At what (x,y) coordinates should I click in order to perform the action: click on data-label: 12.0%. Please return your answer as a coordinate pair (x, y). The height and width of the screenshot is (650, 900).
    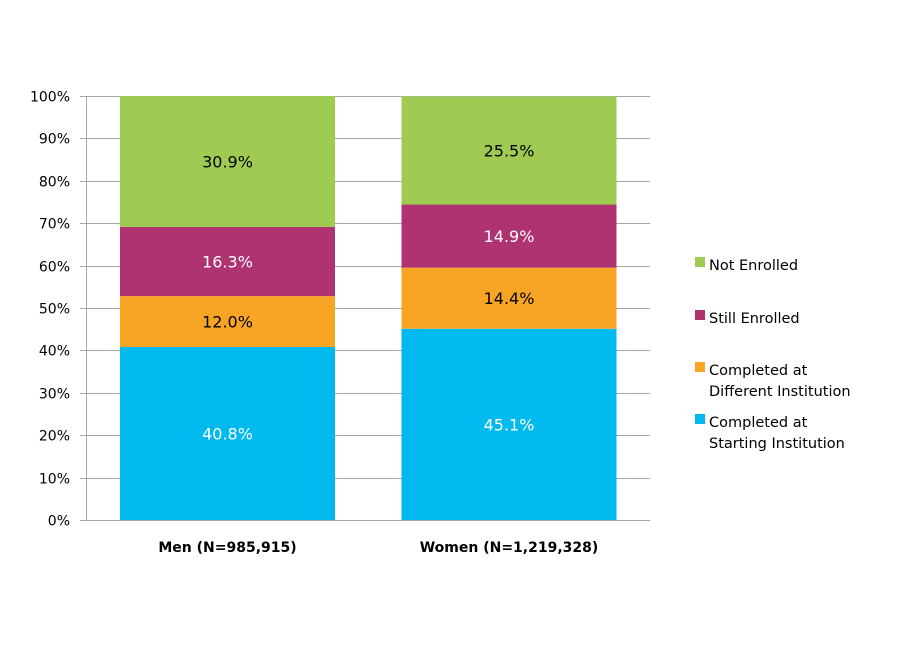
    Looking at the image, I should click on (227, 322).